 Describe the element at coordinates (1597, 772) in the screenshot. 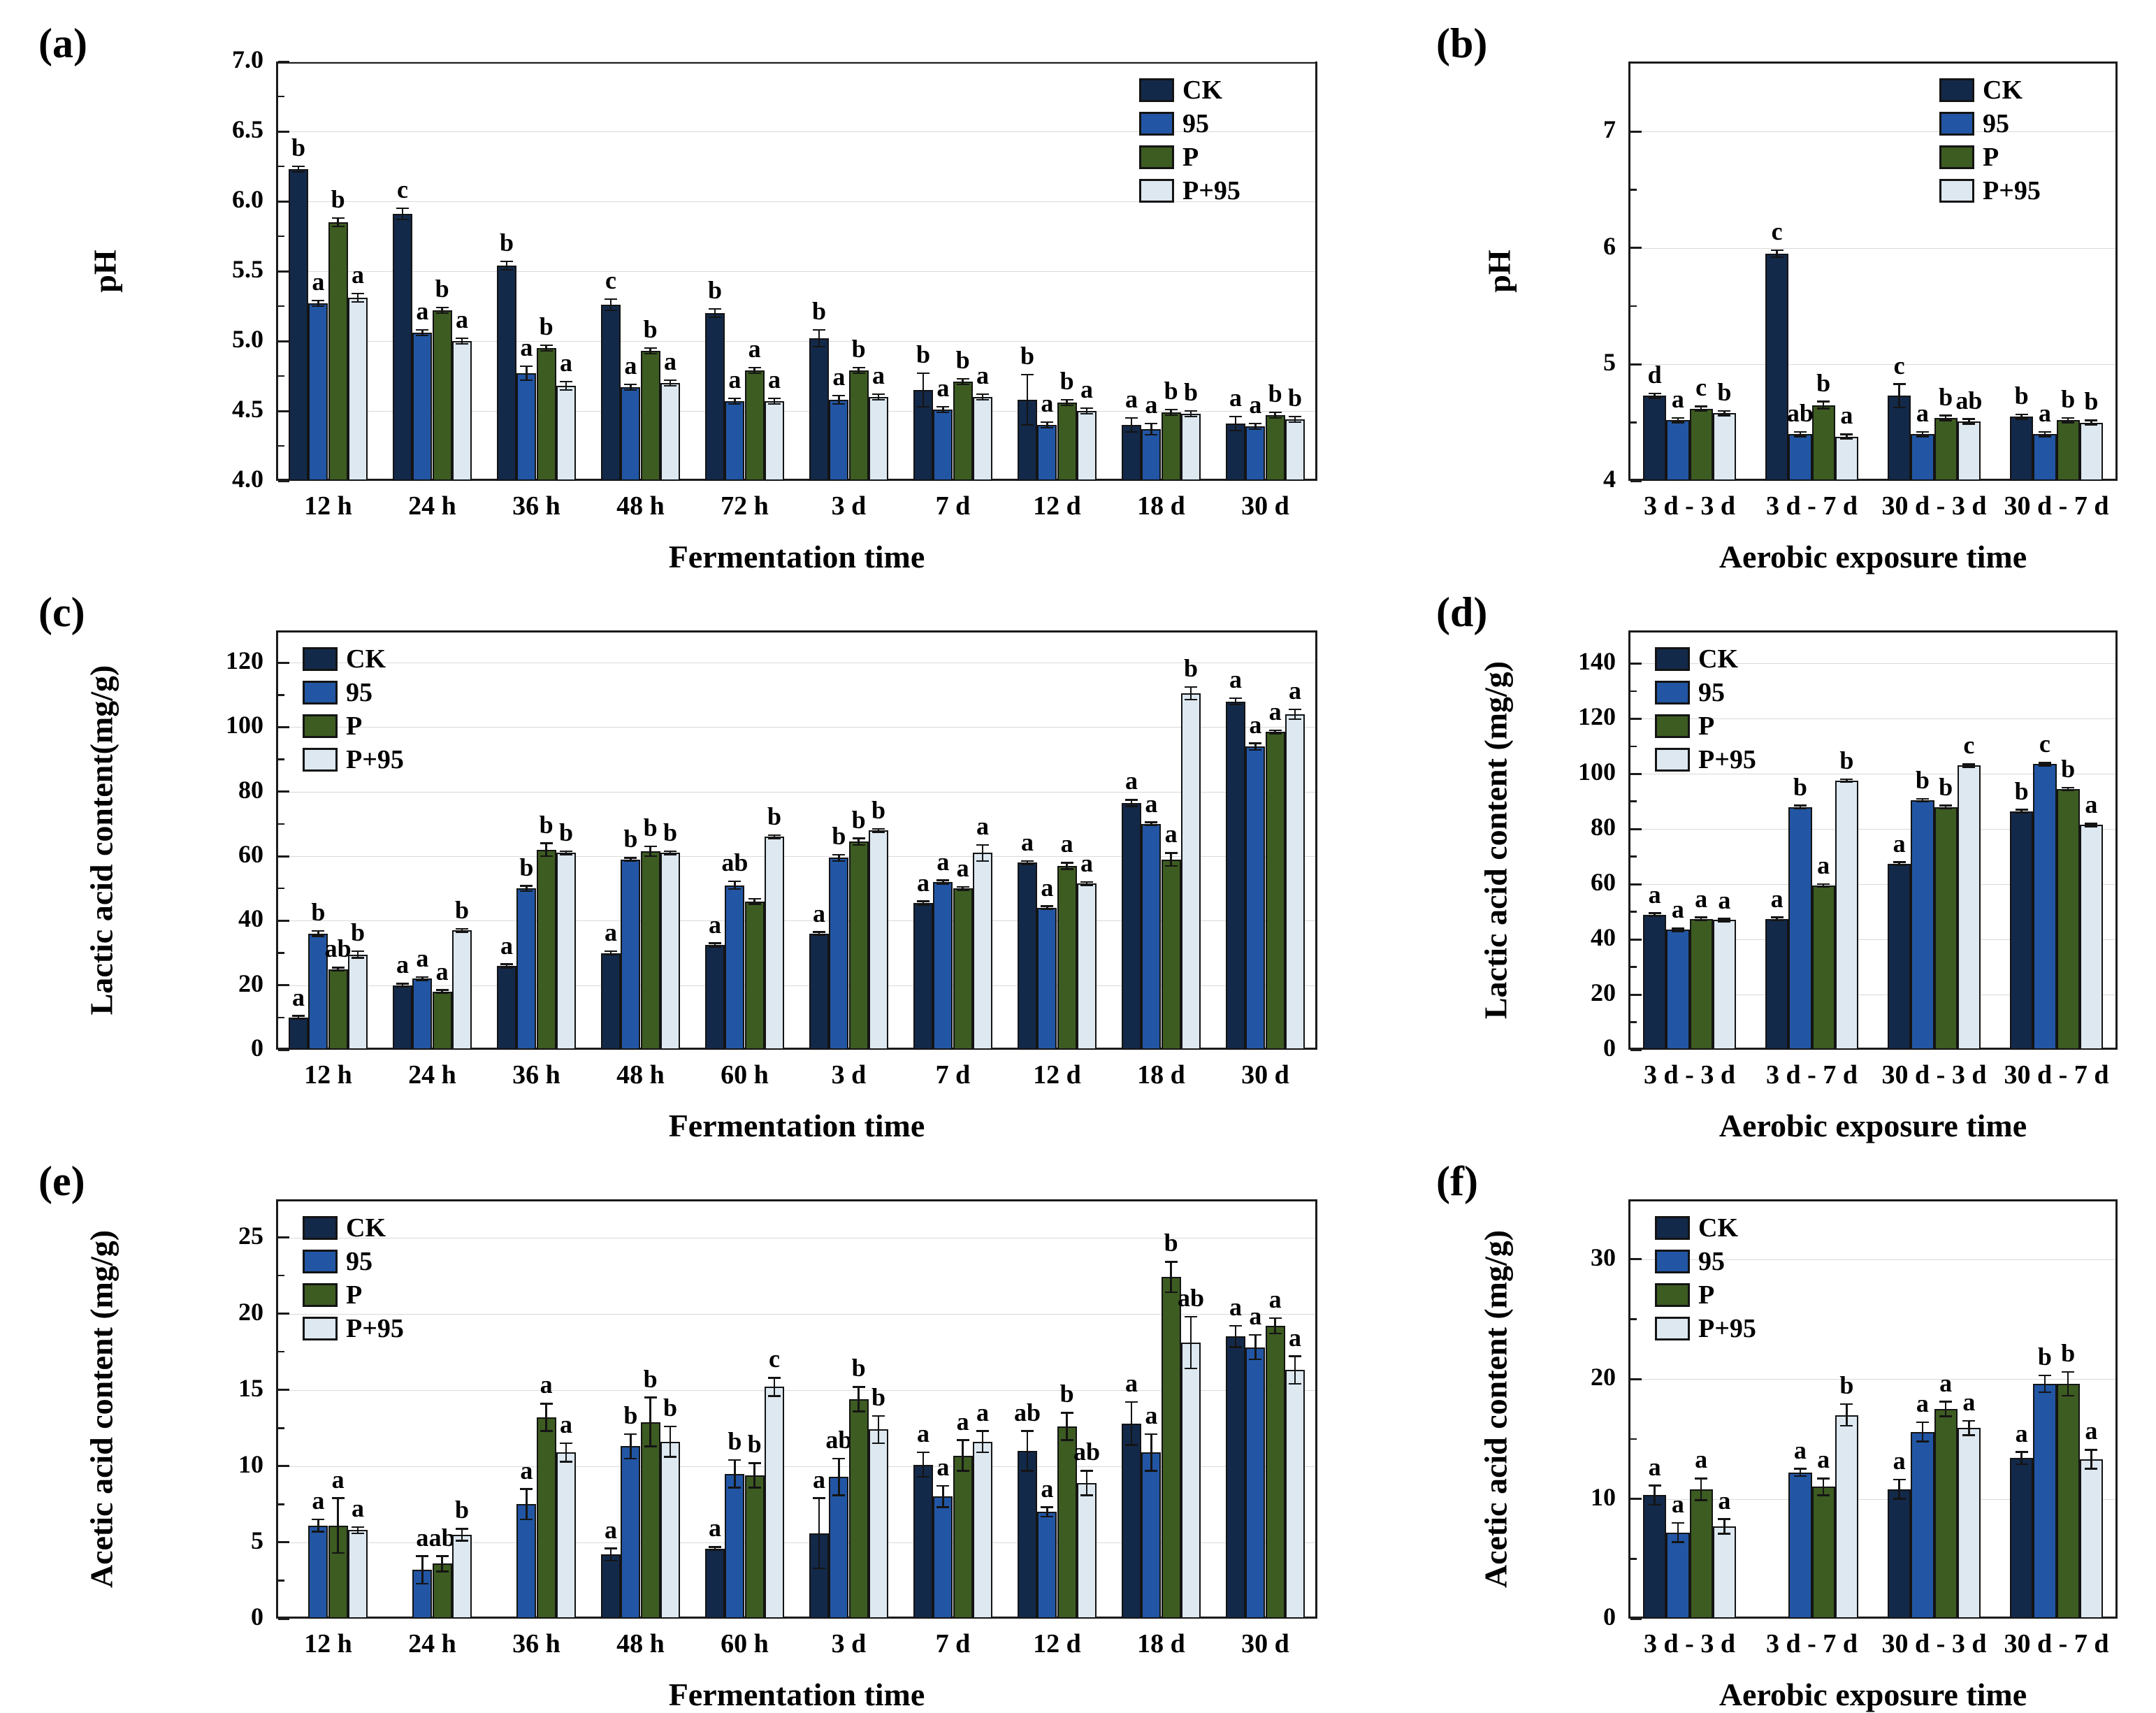

I see `y-tick-label: 100` at that location.